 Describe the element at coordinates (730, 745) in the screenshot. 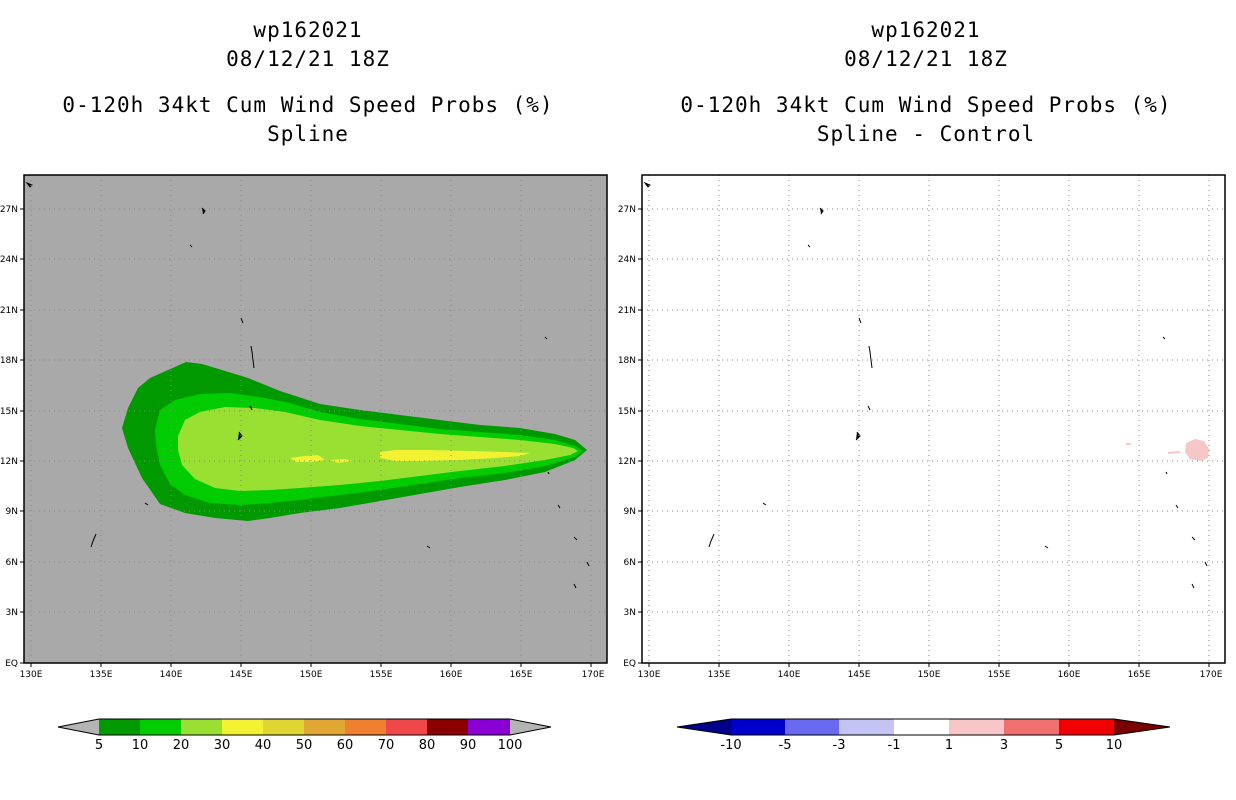

I see `colorbar-label: -10` at that location.